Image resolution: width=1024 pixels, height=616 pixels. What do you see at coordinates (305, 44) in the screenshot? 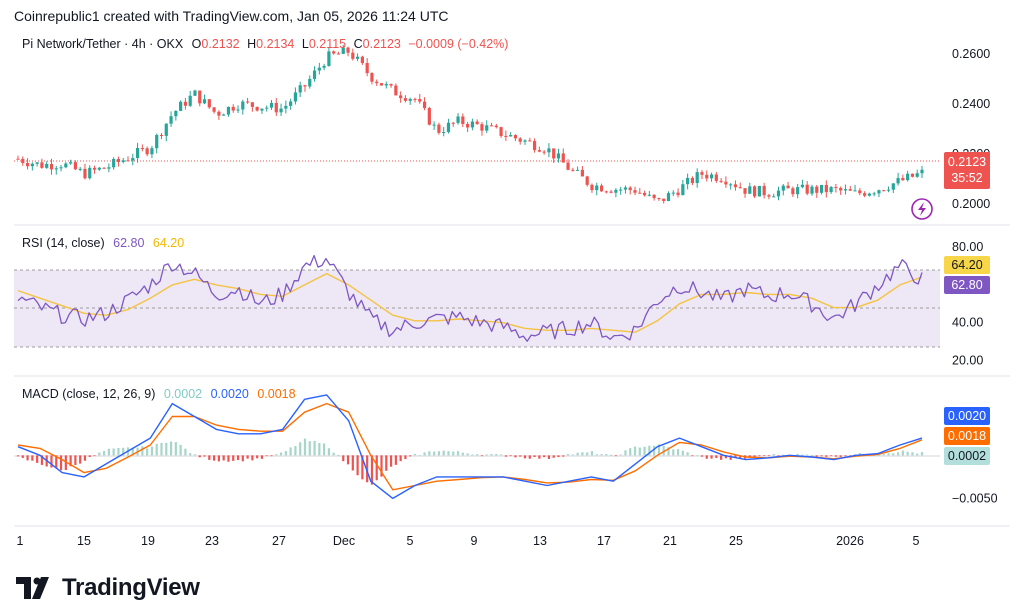
I see `low-label: L` at bounding box center [305, 44].